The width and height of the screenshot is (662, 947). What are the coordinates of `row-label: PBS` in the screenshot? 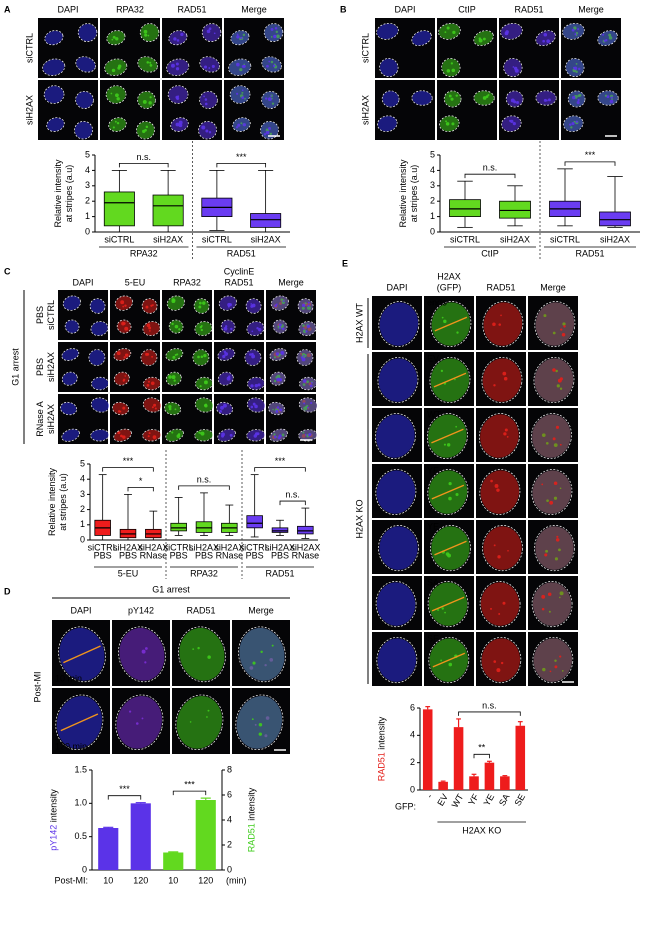 It's located at (40, 367).